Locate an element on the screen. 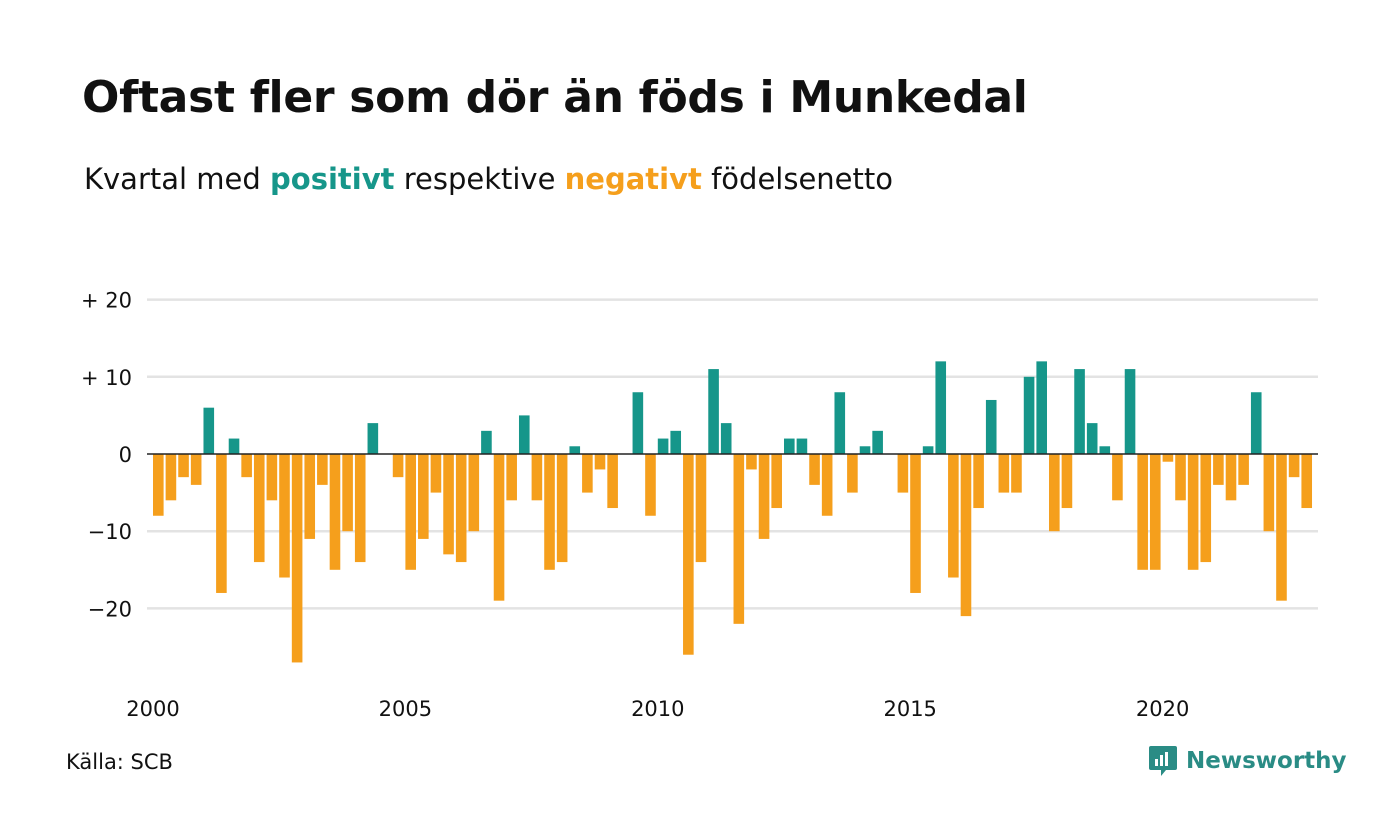 This screenshot has width=1400, height=840. y-tick-label: + 10 is located at coordinates (106, 378).